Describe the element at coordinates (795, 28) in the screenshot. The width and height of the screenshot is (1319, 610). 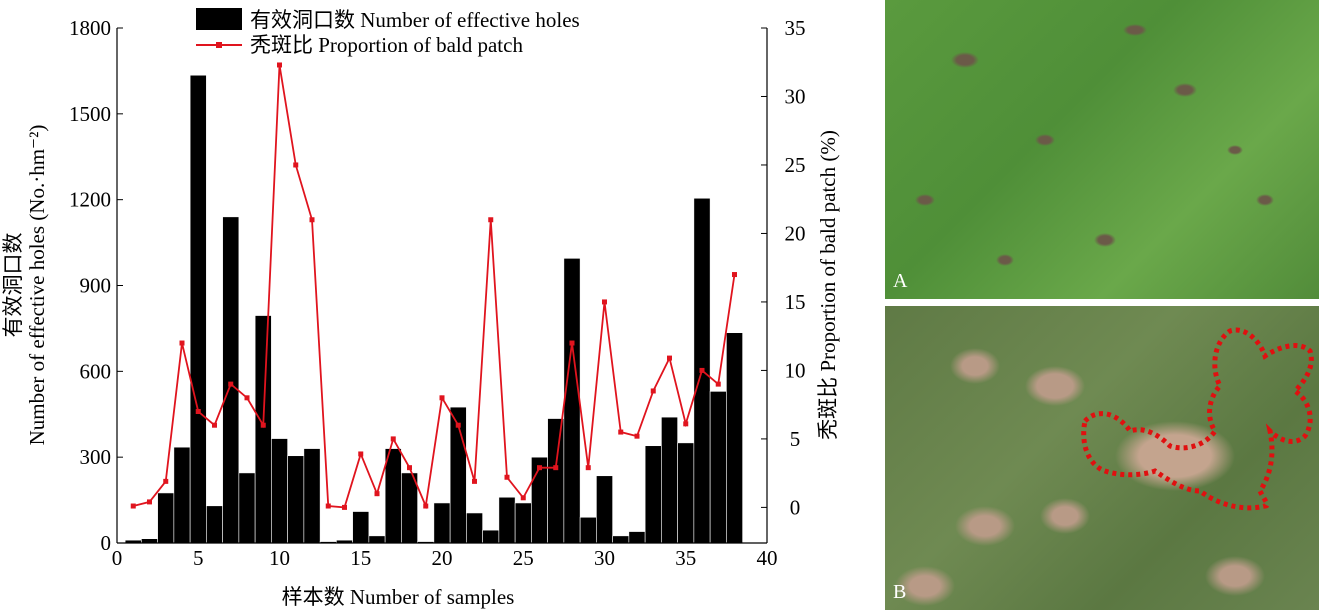
I see `y2-tick-label: 35` at that location.